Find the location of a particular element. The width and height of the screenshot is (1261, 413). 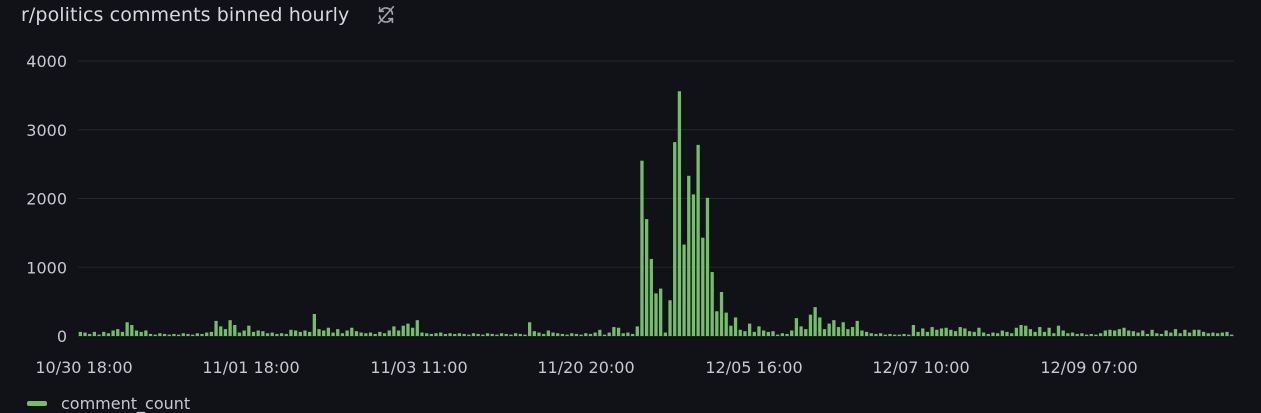

refresh-off-icon is located at coordinates (386, 15).